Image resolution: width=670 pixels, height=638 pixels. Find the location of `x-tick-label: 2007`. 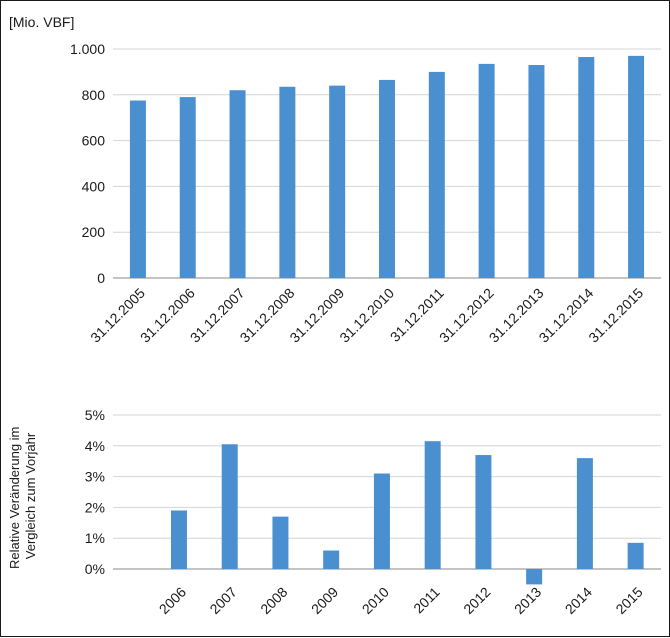

x-tick-label: 2007 is located at coordinates (222, 600).